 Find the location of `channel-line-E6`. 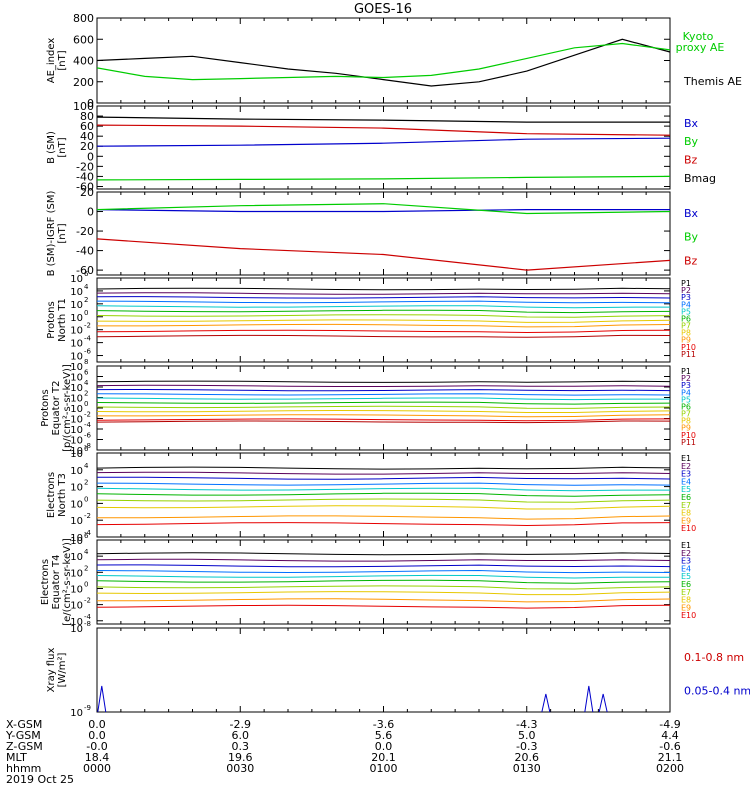

channel-line-E6 is located at coordinates (383, 494).